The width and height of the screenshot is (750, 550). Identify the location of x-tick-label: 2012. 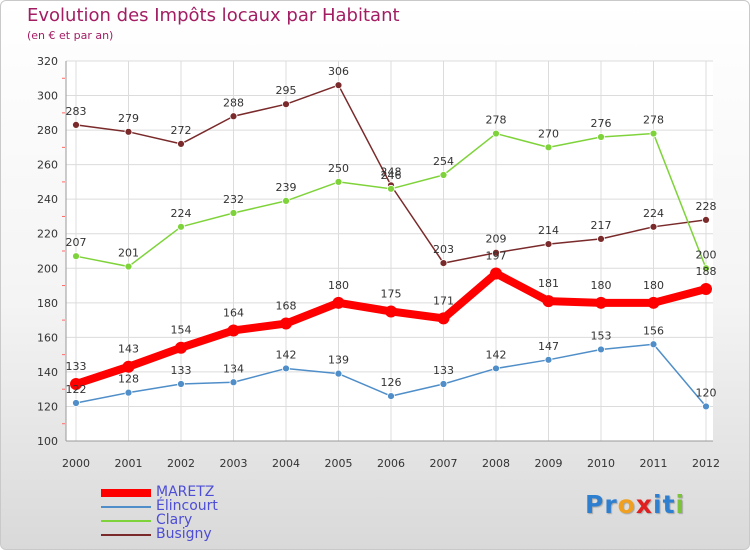
(706, 463).